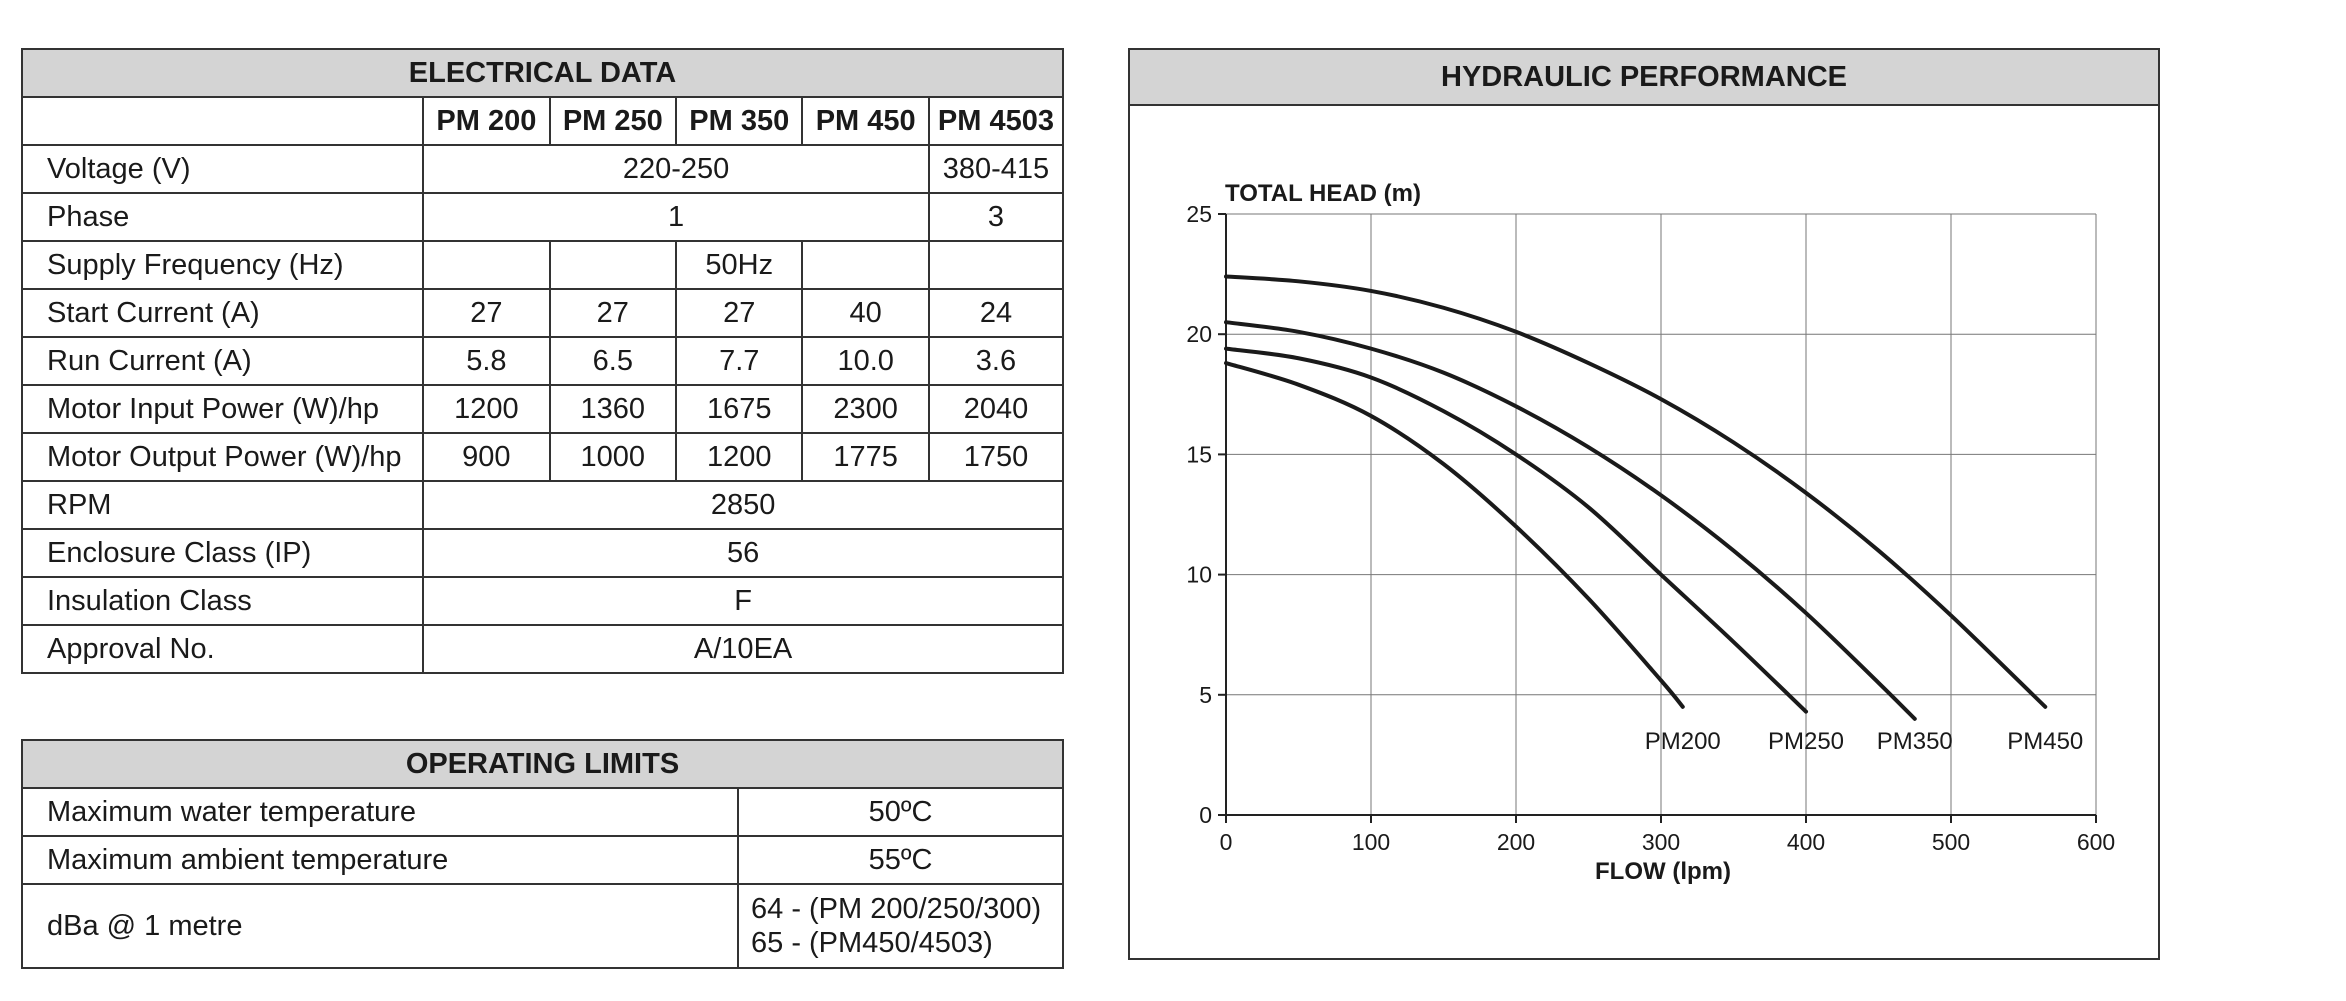  Describe the element at coordinates (222, 313) in the screenshot. I see `row-label: Start Current (A)` at that location.